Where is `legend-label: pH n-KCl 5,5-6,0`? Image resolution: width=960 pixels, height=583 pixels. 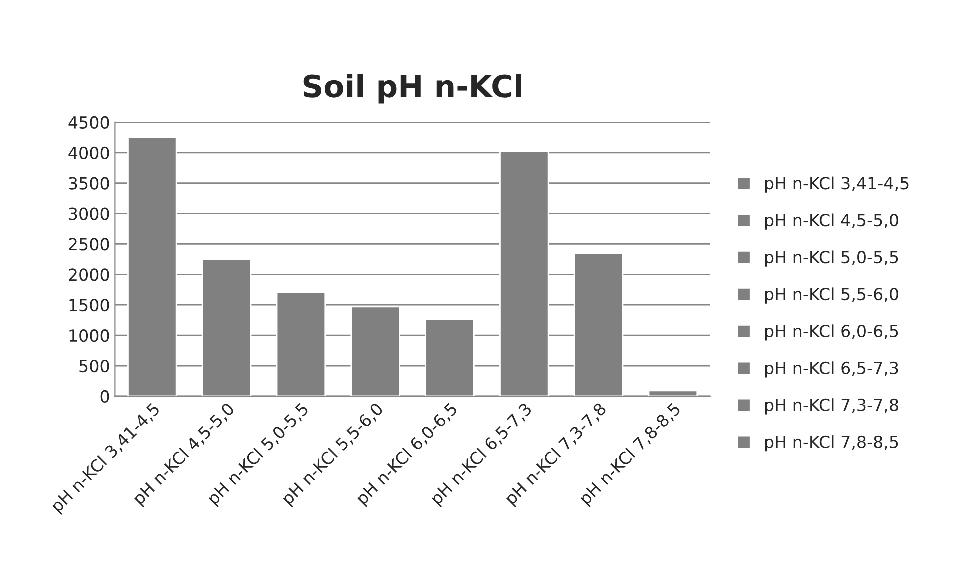 legend-label: pH n-KCl 5,5-6,0 is located at coordinates (831, 296).